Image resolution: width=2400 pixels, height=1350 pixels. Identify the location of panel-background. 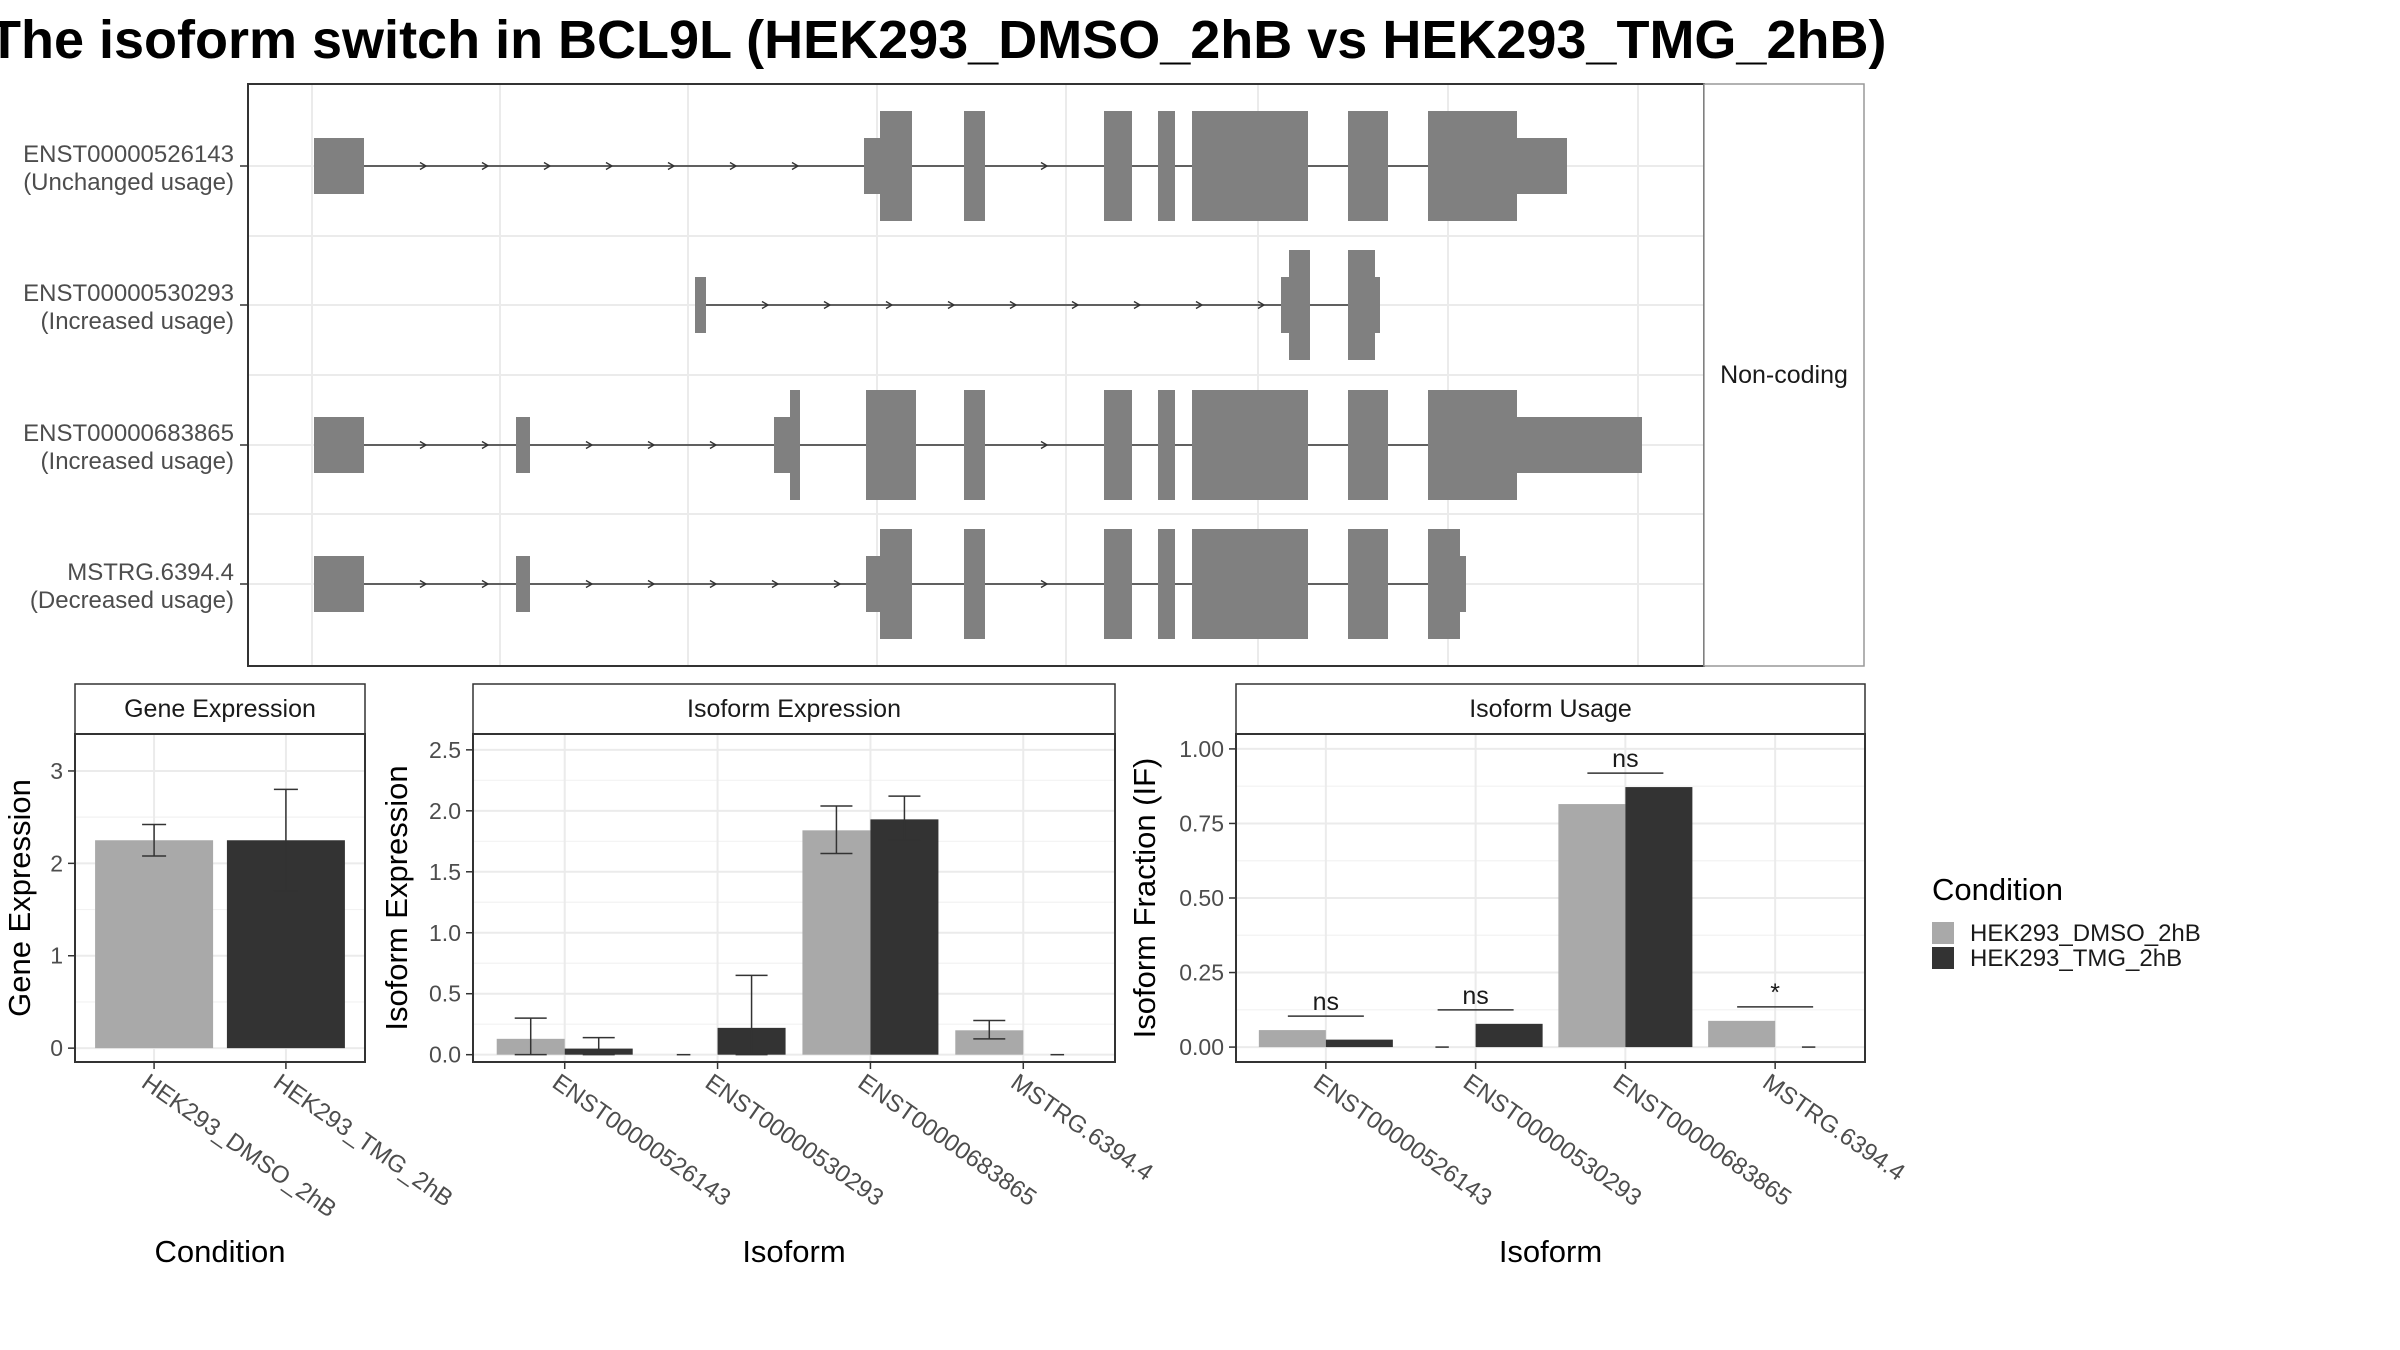
(794, 898).